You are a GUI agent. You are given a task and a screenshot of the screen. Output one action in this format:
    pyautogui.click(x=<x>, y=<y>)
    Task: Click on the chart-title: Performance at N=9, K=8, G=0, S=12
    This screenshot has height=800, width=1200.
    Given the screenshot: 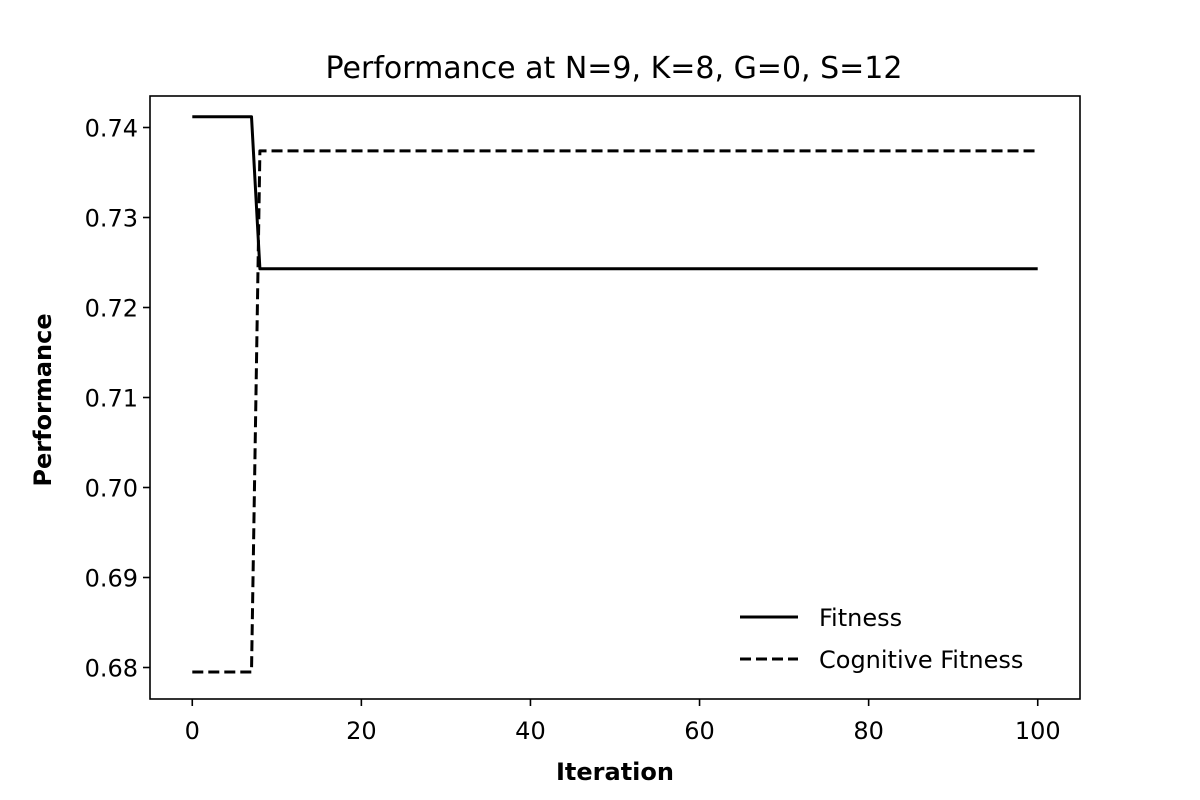 What is the action you would take?
    pyautogui.click(x=614, y=68)
    